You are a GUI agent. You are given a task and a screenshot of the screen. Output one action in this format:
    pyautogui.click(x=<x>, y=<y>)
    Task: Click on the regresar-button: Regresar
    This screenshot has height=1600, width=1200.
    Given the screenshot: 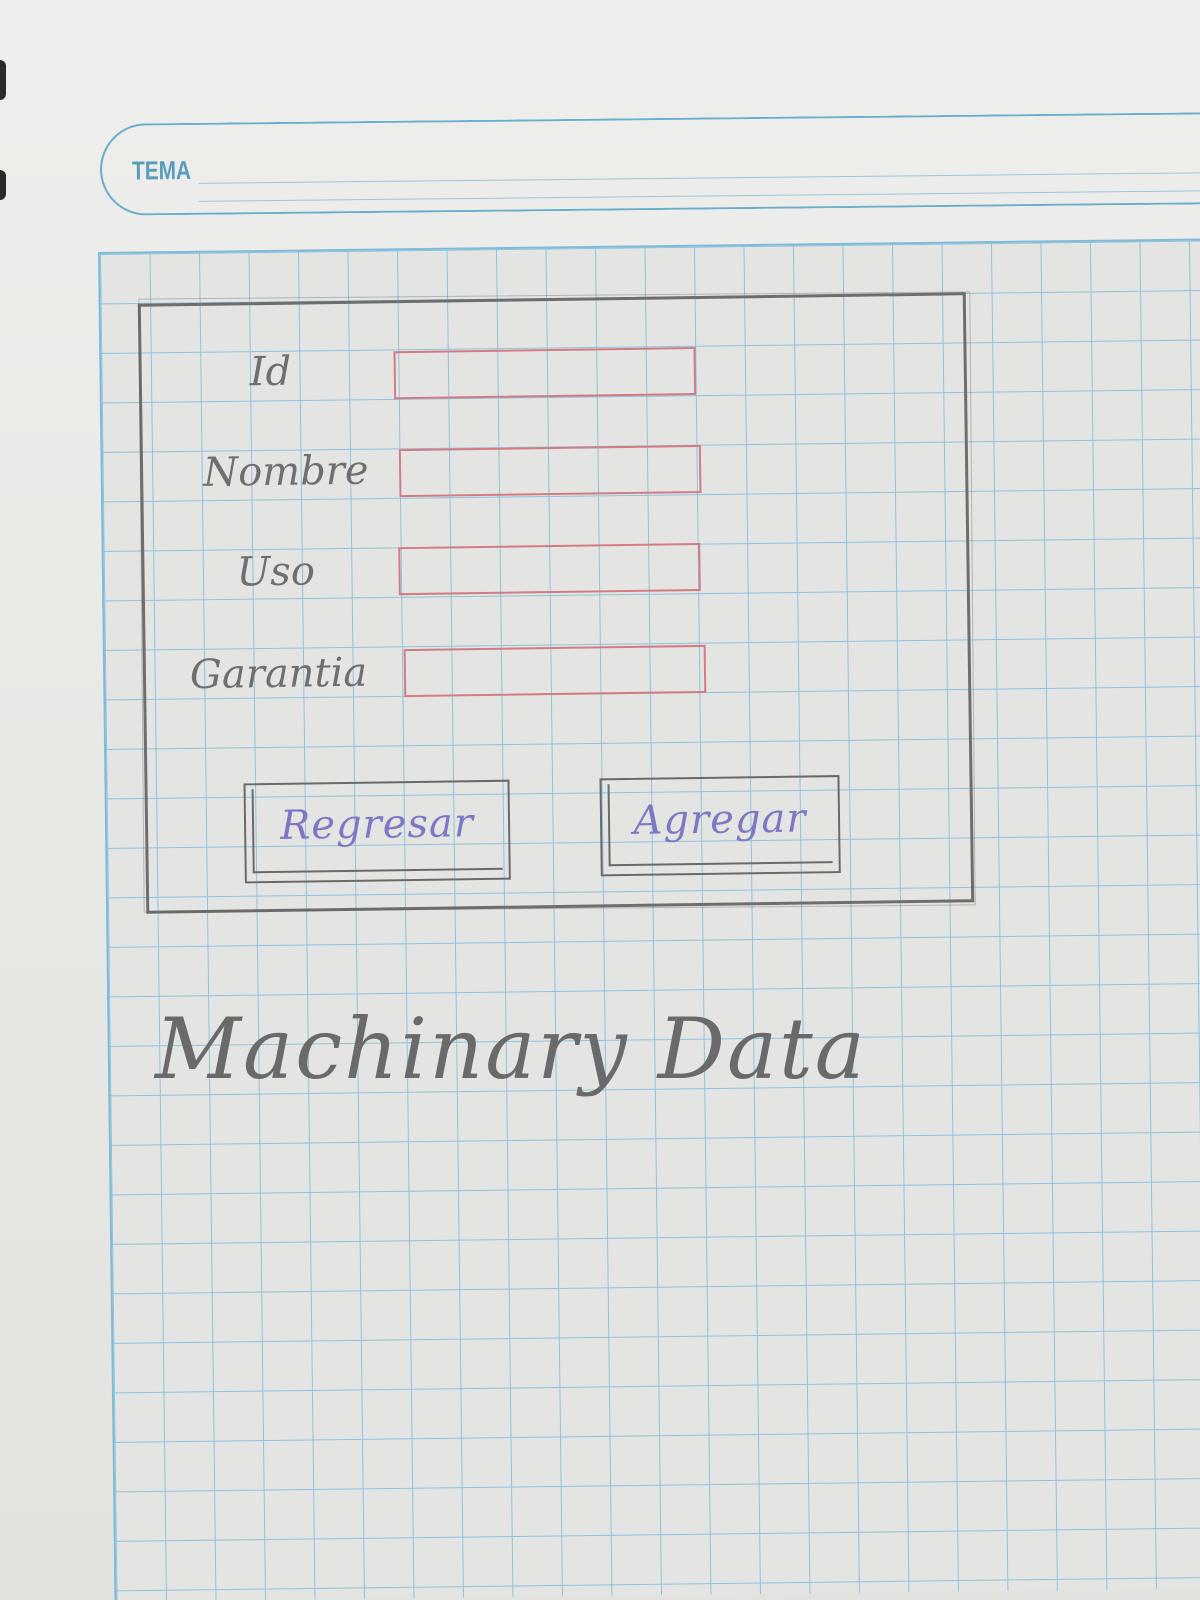 What is the action you would take?
    pyautogui.click(x=377, y=831)
    